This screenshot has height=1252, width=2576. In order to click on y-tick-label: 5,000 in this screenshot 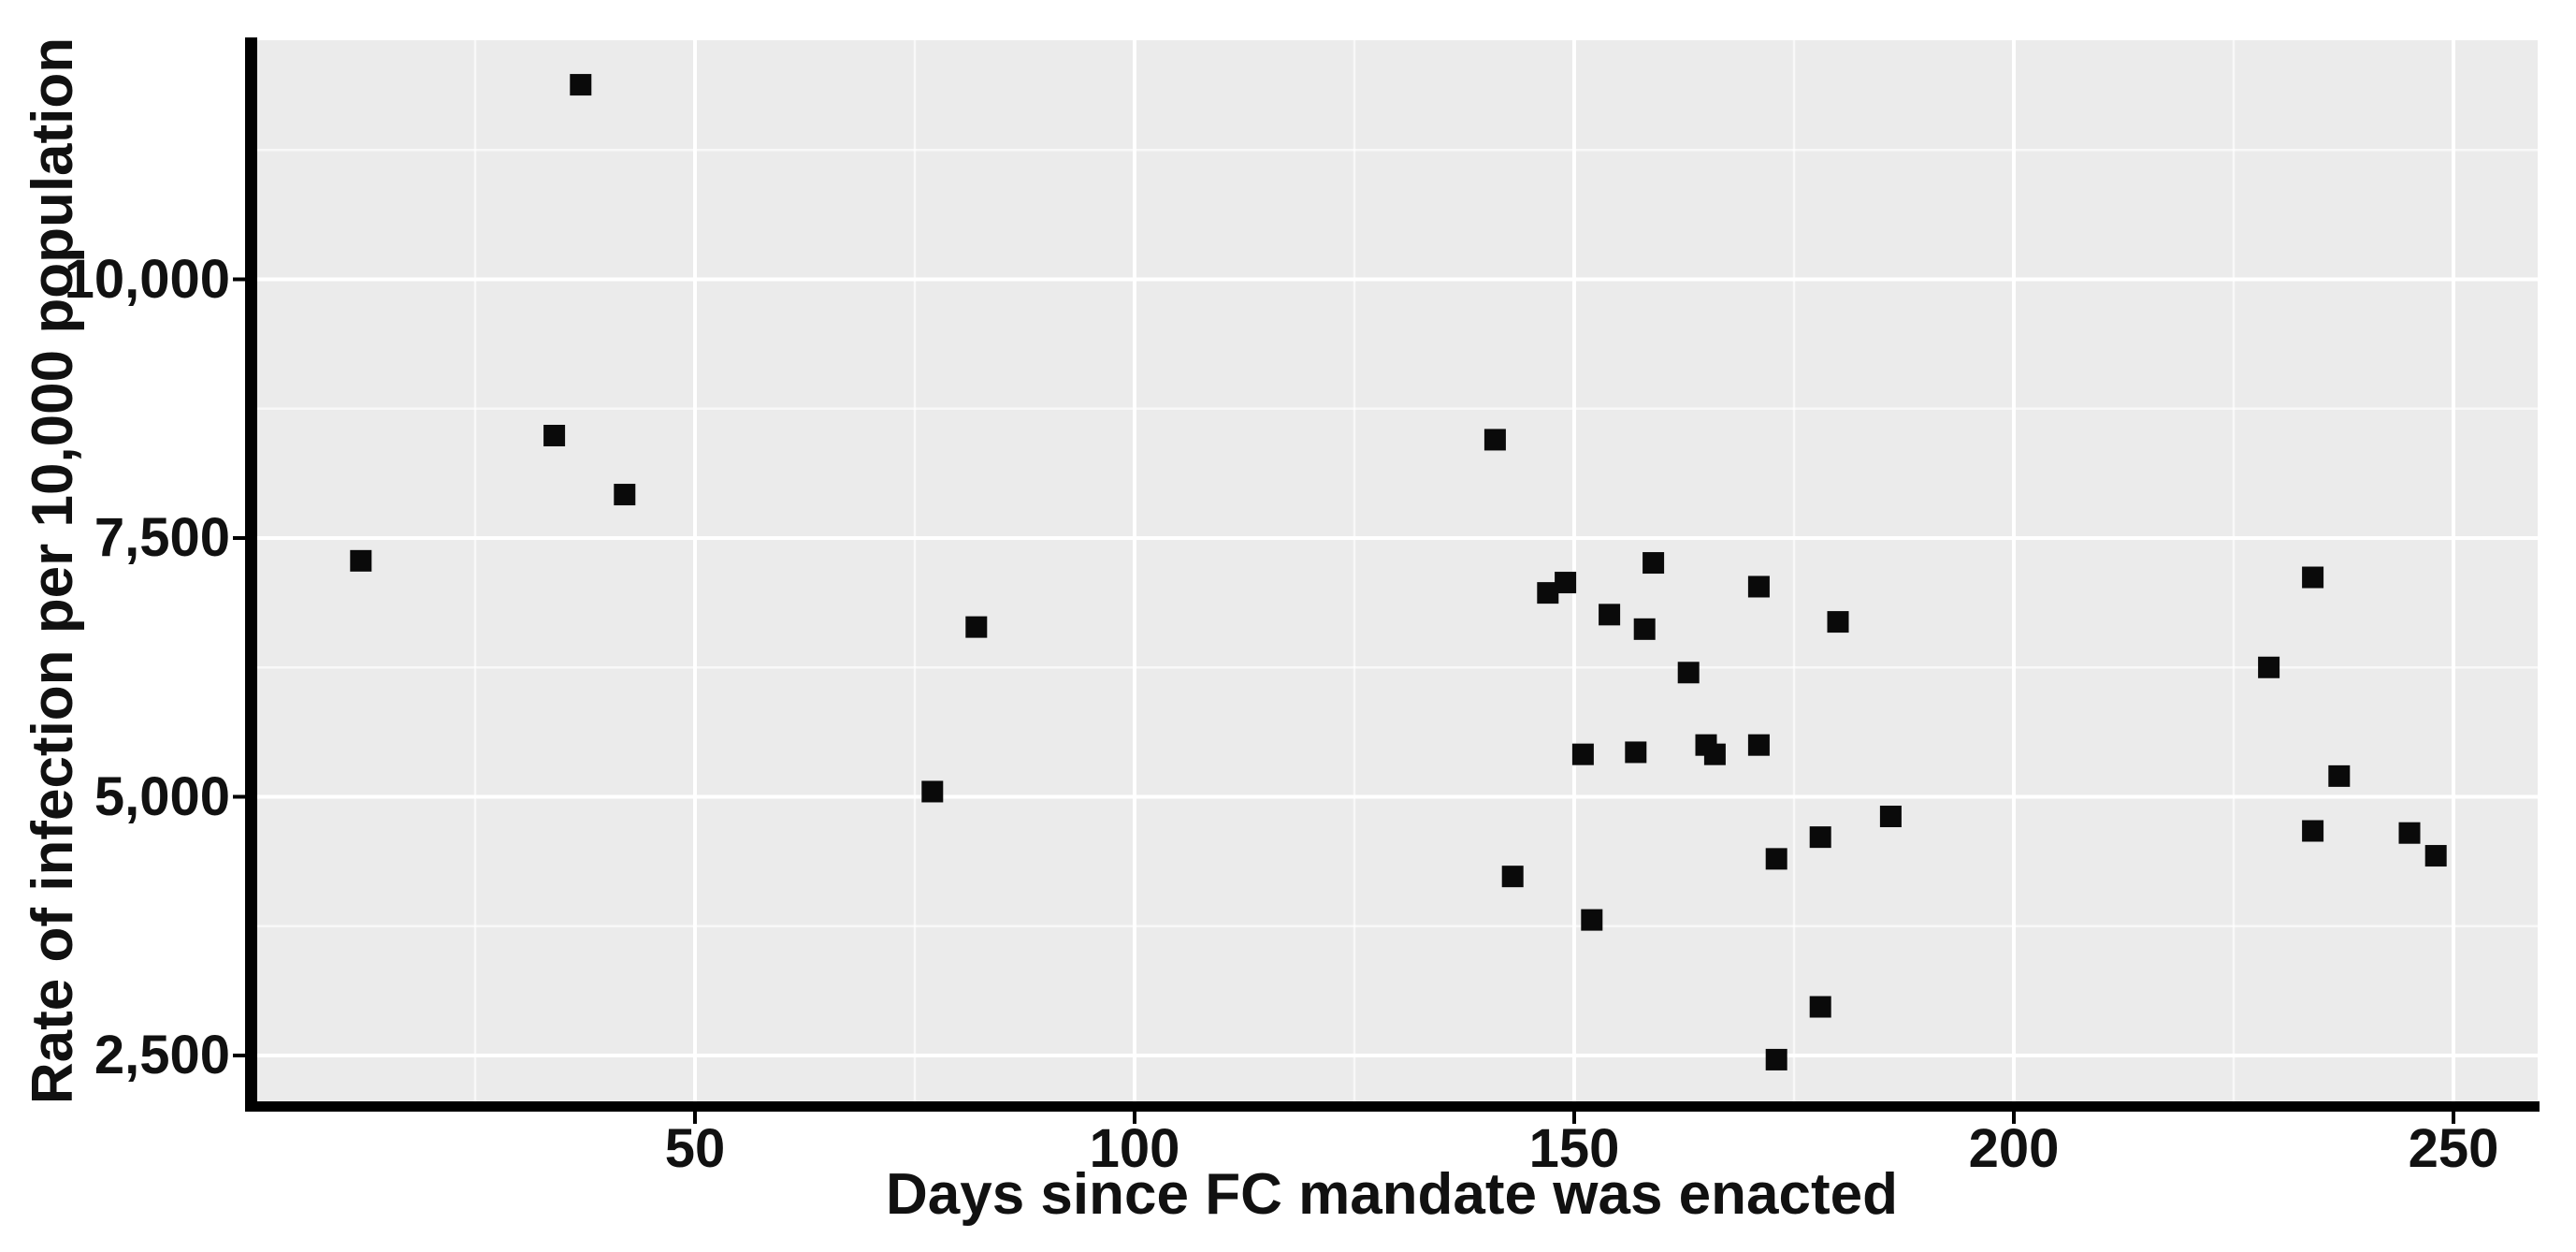, I will do `click(162, 796)`.